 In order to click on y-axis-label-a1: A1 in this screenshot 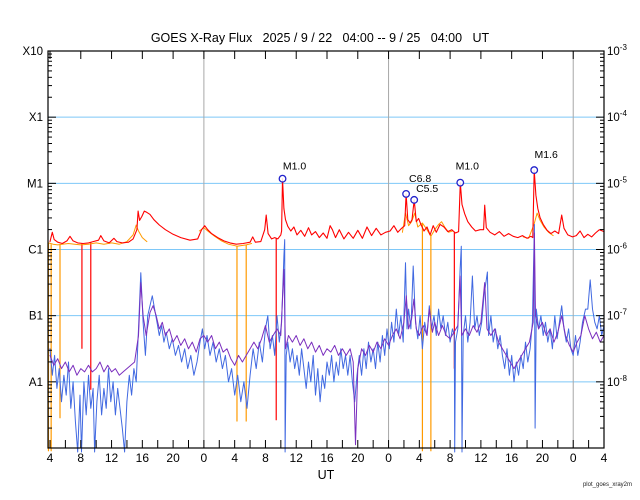, I will do `click(36, 383)`.